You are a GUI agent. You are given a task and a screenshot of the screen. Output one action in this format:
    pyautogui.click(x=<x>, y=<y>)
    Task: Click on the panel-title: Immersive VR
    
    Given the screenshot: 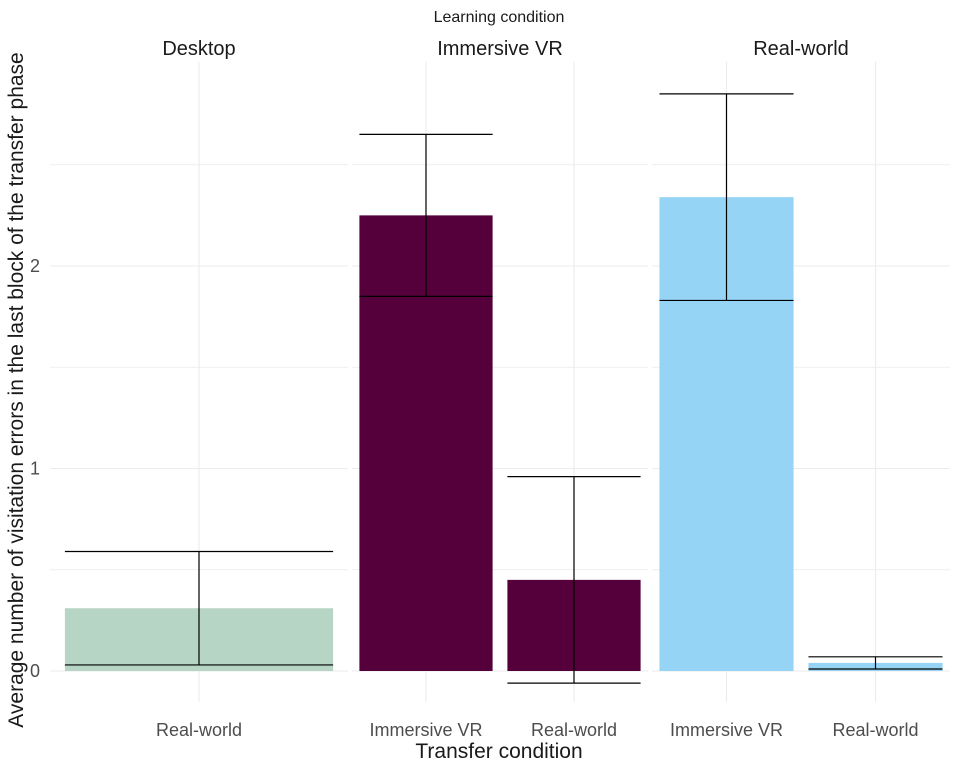 What is the action you would take?
    pyautogui.click(x=500, y=49)
    